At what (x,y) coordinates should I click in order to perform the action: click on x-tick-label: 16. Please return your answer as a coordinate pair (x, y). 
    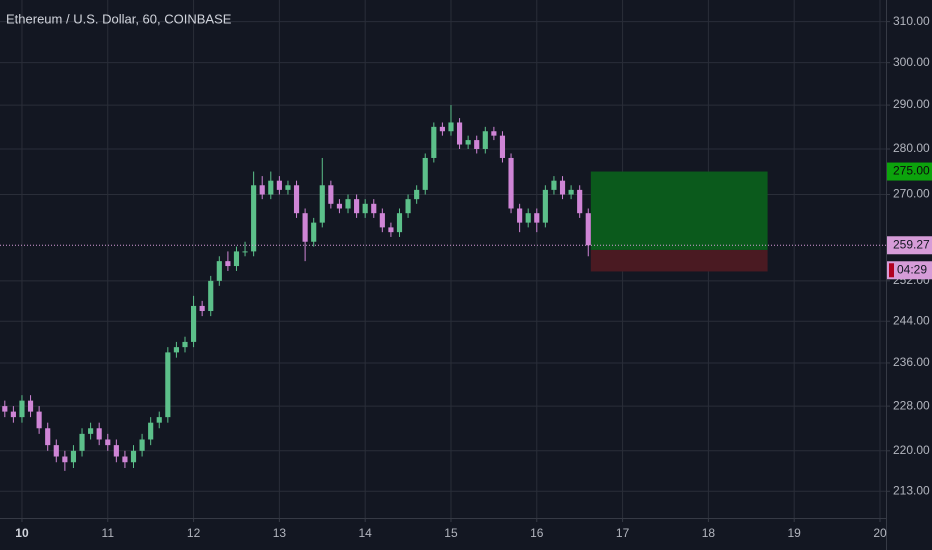
    Looking at the image, I should click on (537, 533).